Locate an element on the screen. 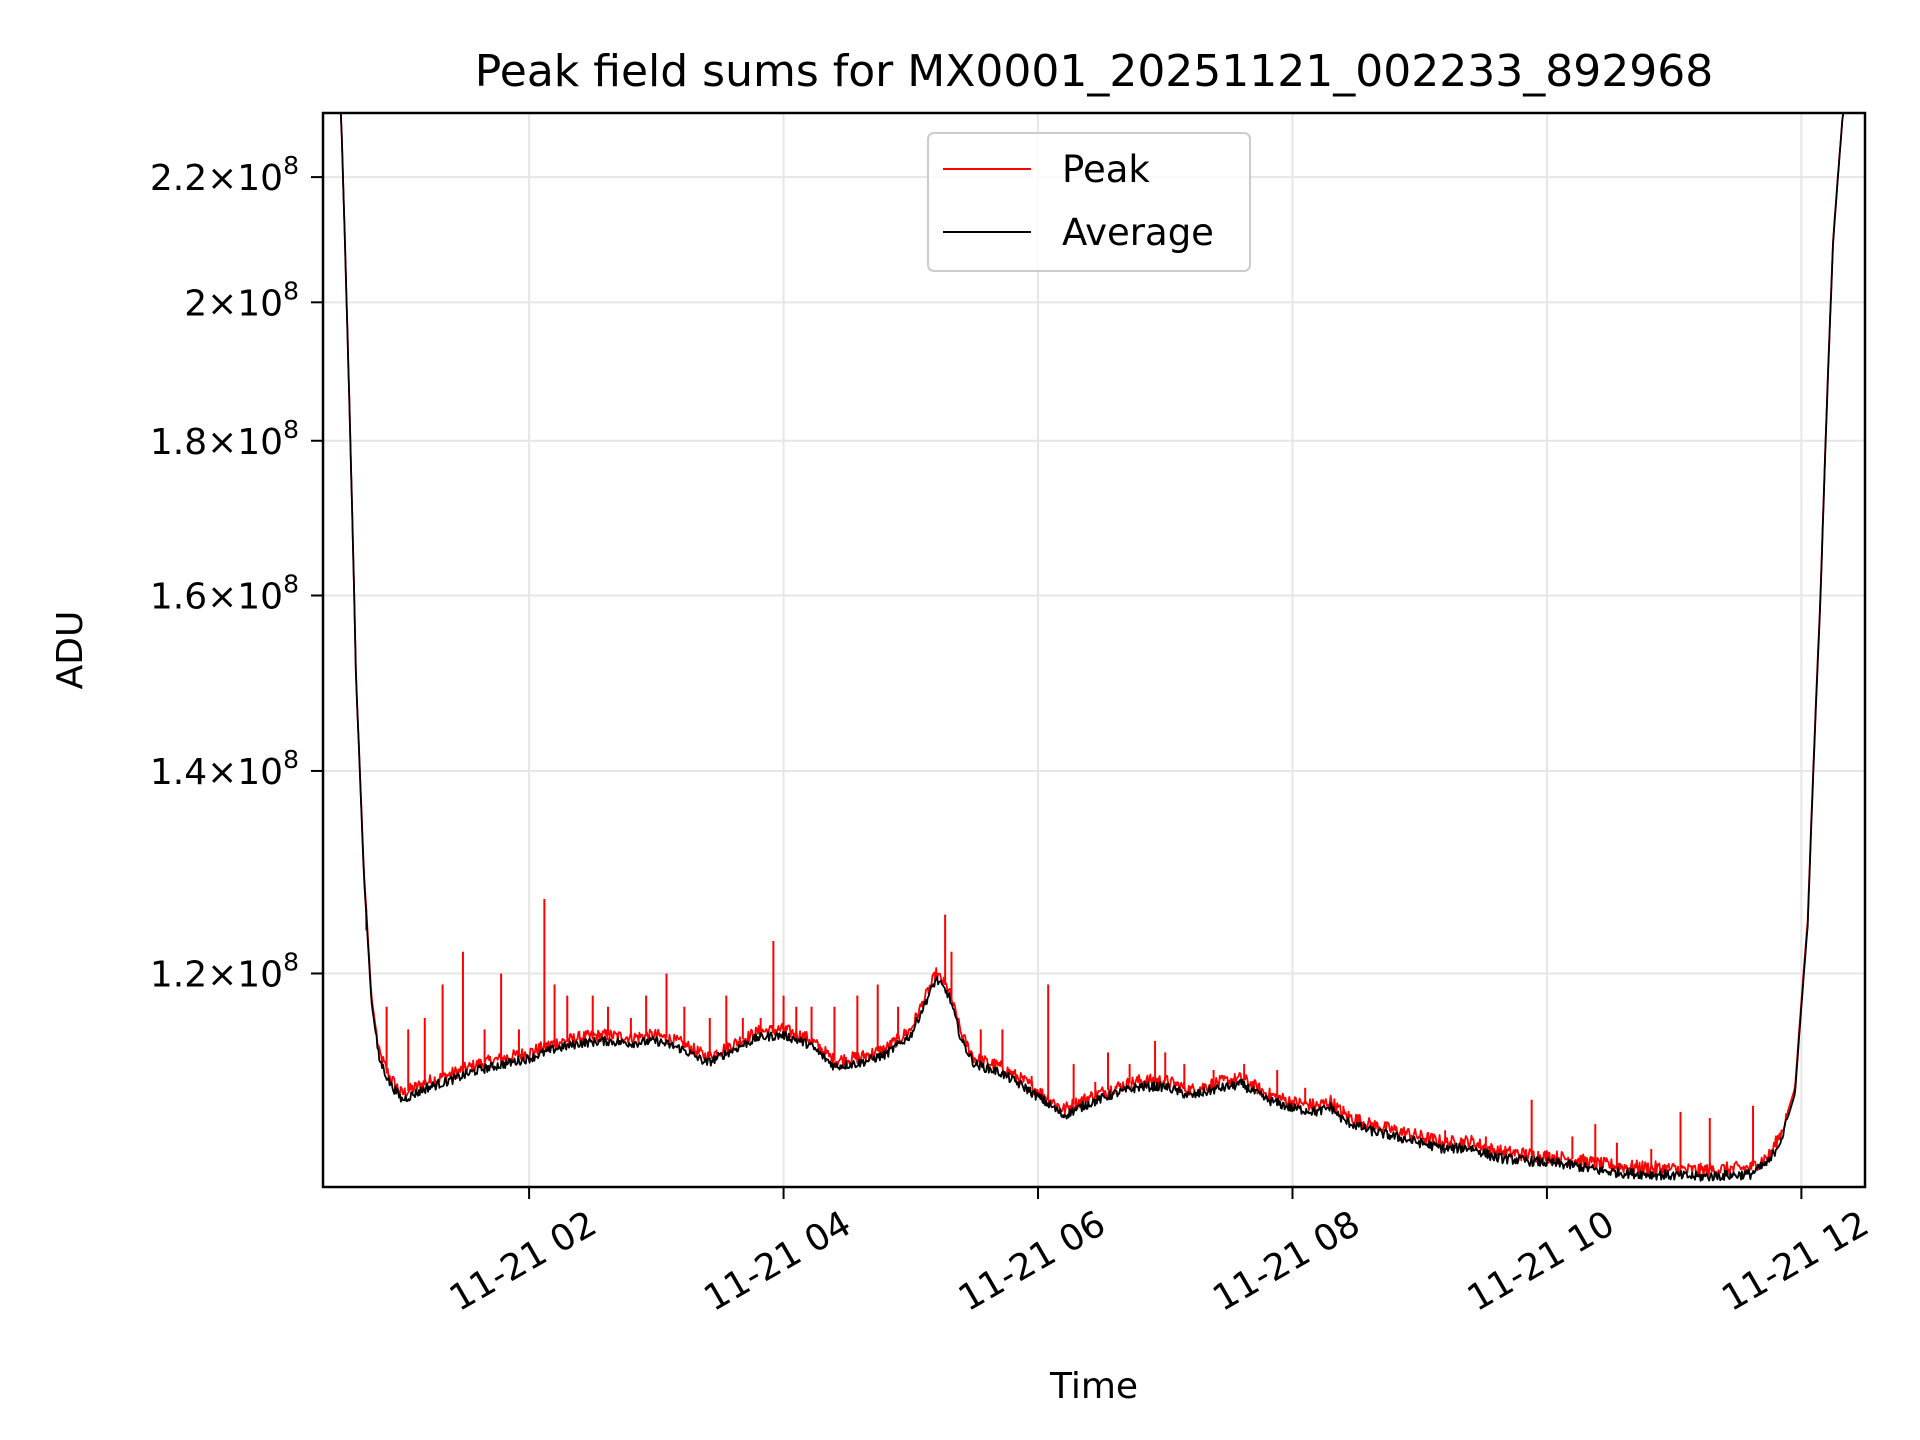  y-tick-label: 1.2×10⁸ is located at coordinates (224, 971).